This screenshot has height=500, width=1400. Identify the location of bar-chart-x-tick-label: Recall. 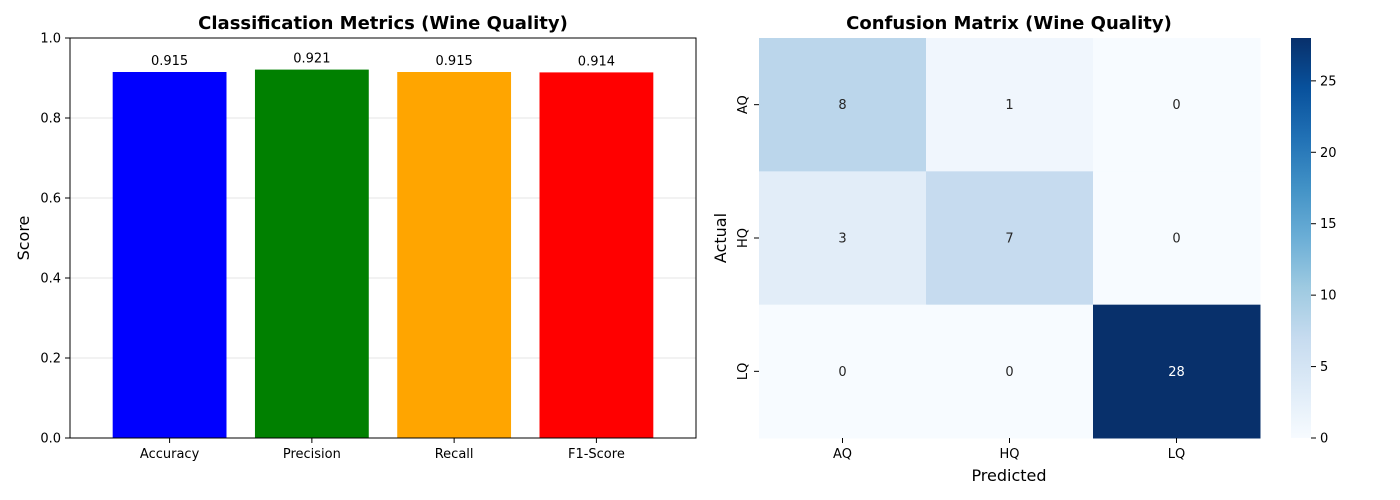
(454, 454).